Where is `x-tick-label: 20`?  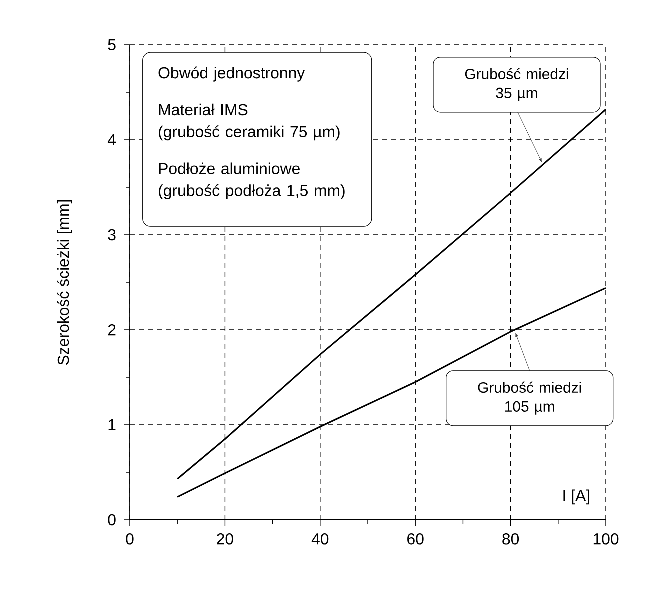
x-tick-label: 20 is located at coordinates (225, 539).